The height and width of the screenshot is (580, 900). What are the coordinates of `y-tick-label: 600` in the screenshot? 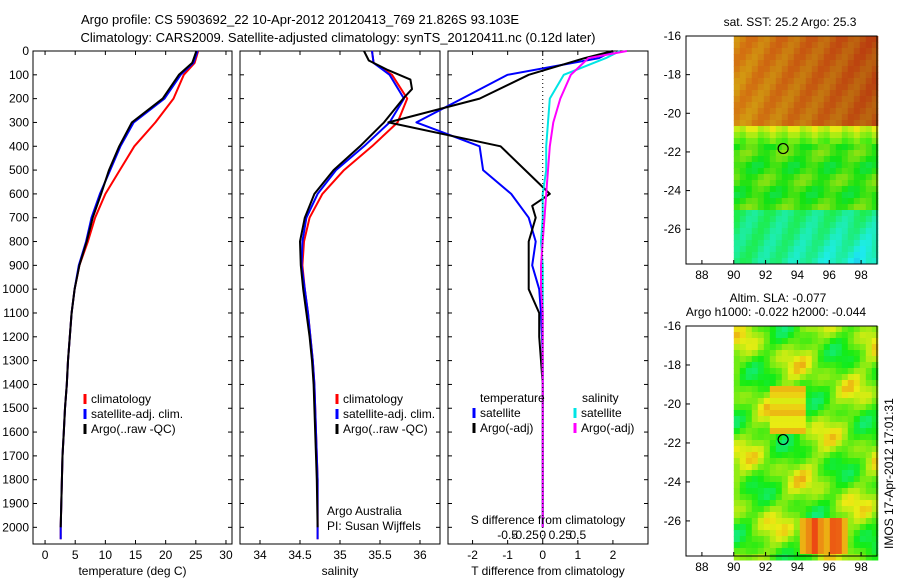 It's located at (19, 194).